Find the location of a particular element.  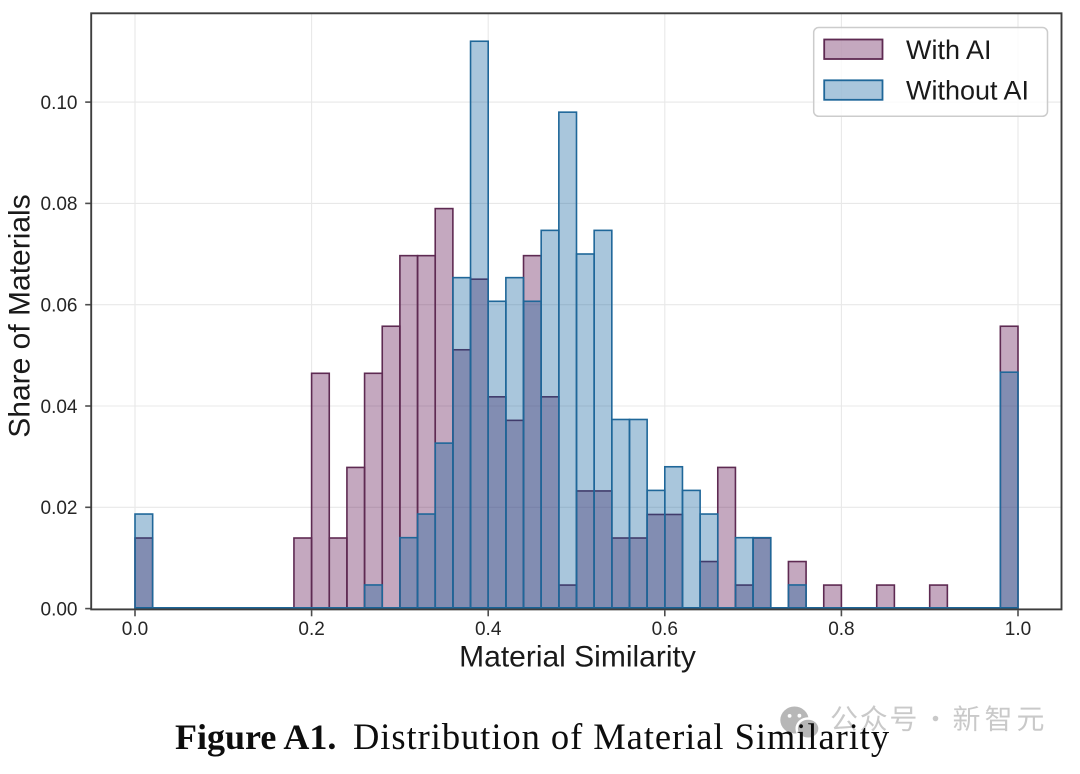

svg-text: 1.0 is located at coordinates (1018, 629).